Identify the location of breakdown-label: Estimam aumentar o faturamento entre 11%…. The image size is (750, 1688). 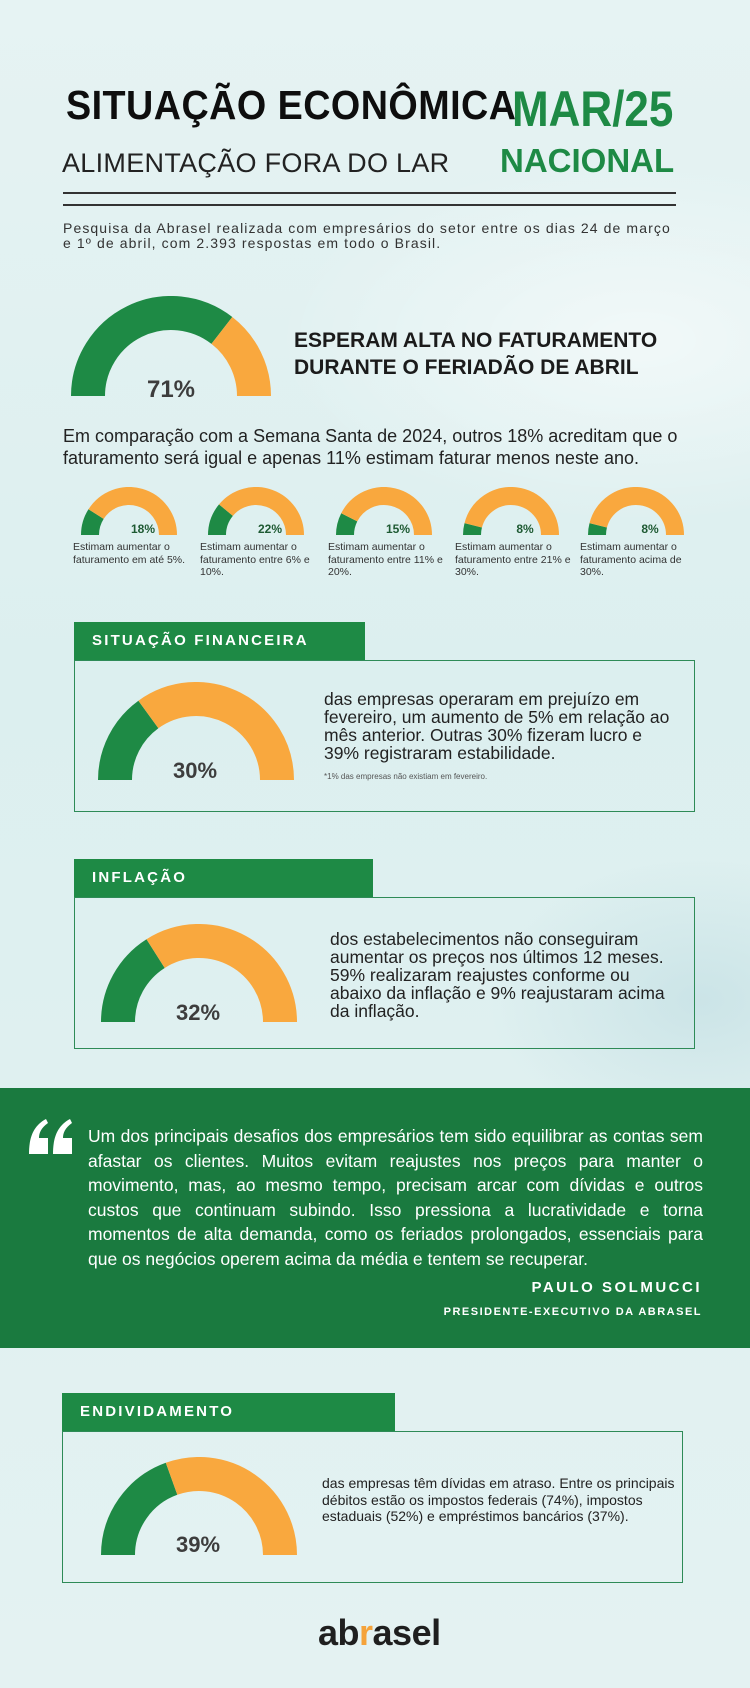
(385, 559).